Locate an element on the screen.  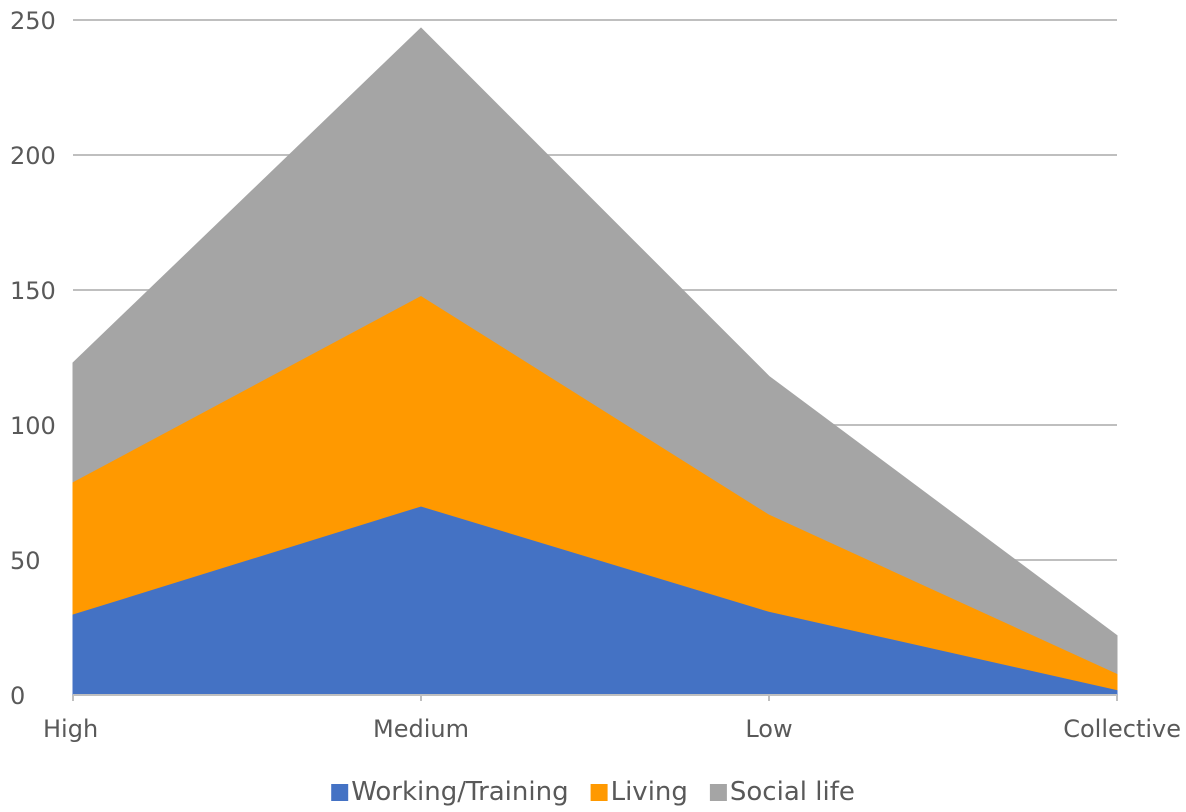
legend-swatch-working-training is located at coordinates (340, 792).